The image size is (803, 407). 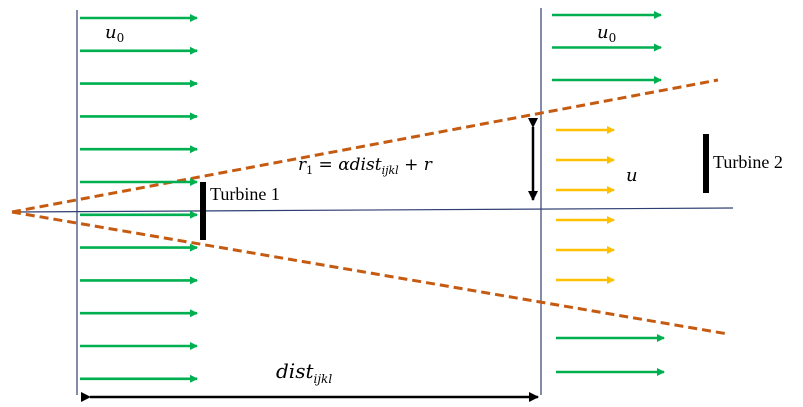 What do you see at coordinates (632, 175) in the screenshot?
I see `wake-velocity-label: u` at bounding box center [632, 175].